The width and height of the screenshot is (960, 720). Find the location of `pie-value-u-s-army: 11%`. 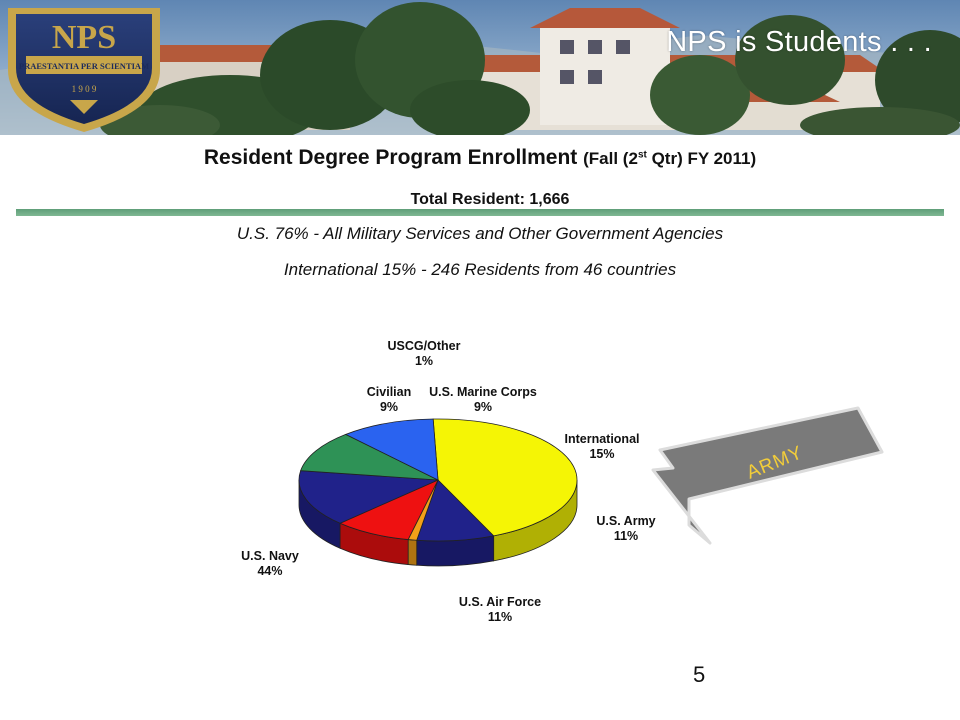

pie-value-u-s-army: 11% is located at coordinates (626, 536).